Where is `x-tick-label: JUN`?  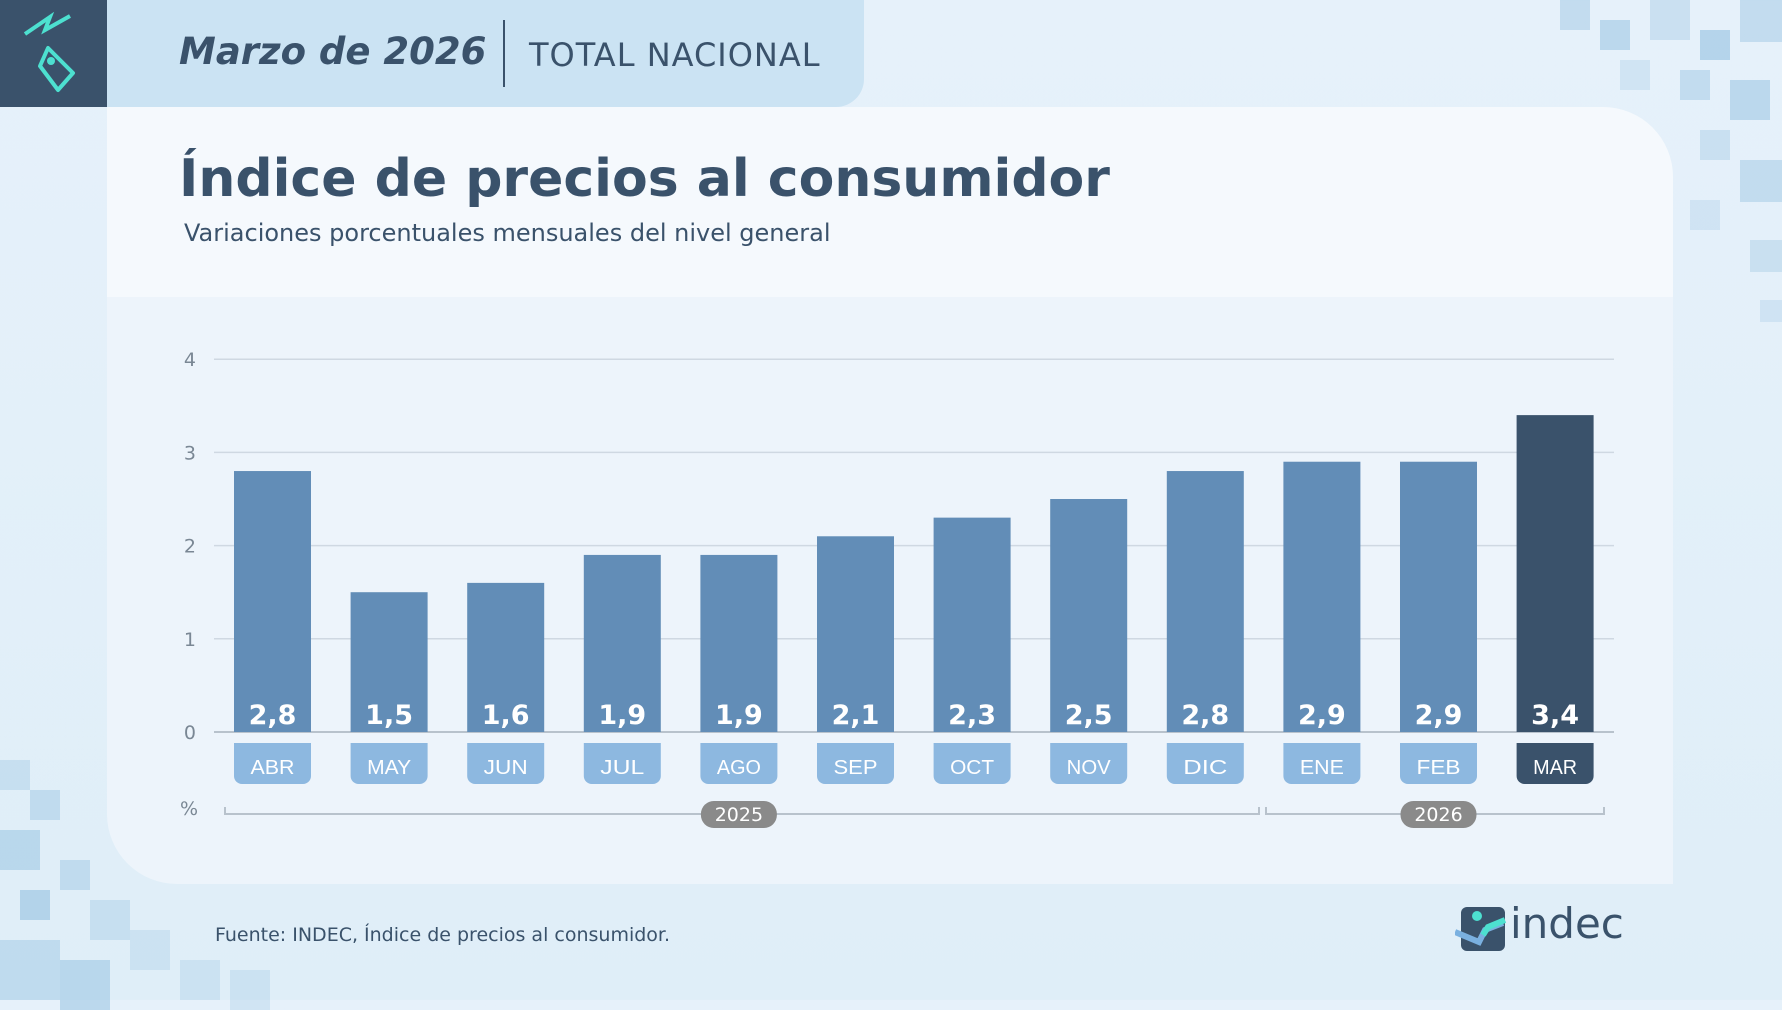 x-tick-label: JUN is located at coordinates (506, 768).